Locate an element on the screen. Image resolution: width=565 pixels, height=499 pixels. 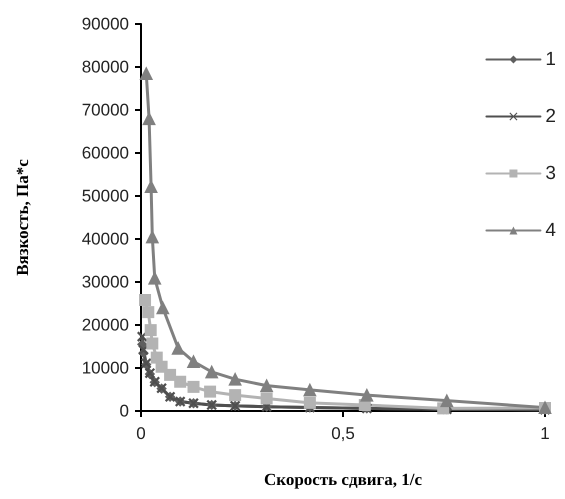
legend-label: 4 is located at coordinates (550, 230).